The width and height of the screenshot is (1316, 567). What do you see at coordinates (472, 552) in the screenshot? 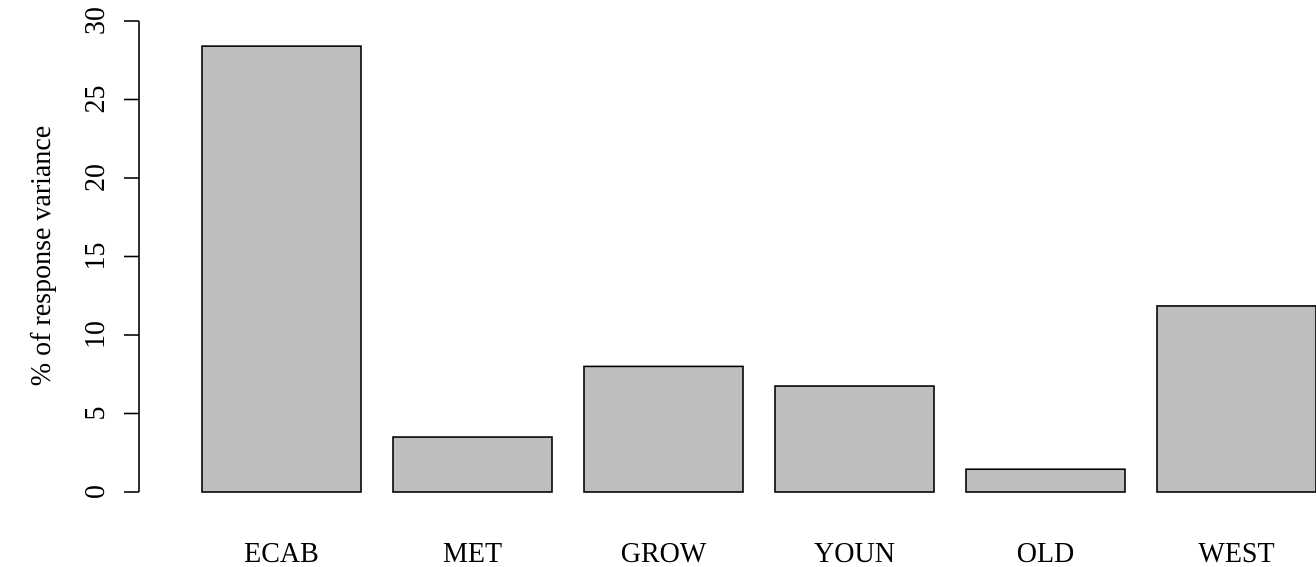
I see `x-tick-label-met: MET` at bounding box center [472, 552].